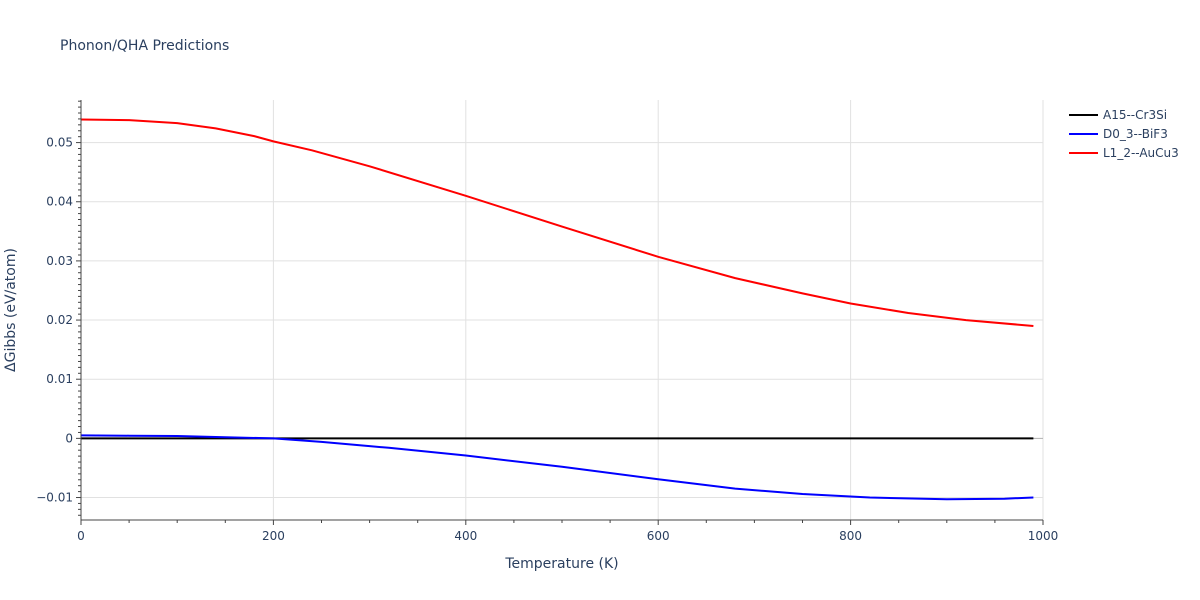  Describe the element at coordinates (561, 564) in the screenshot. I see `x-axis-label: Temperature (K)` at that location.